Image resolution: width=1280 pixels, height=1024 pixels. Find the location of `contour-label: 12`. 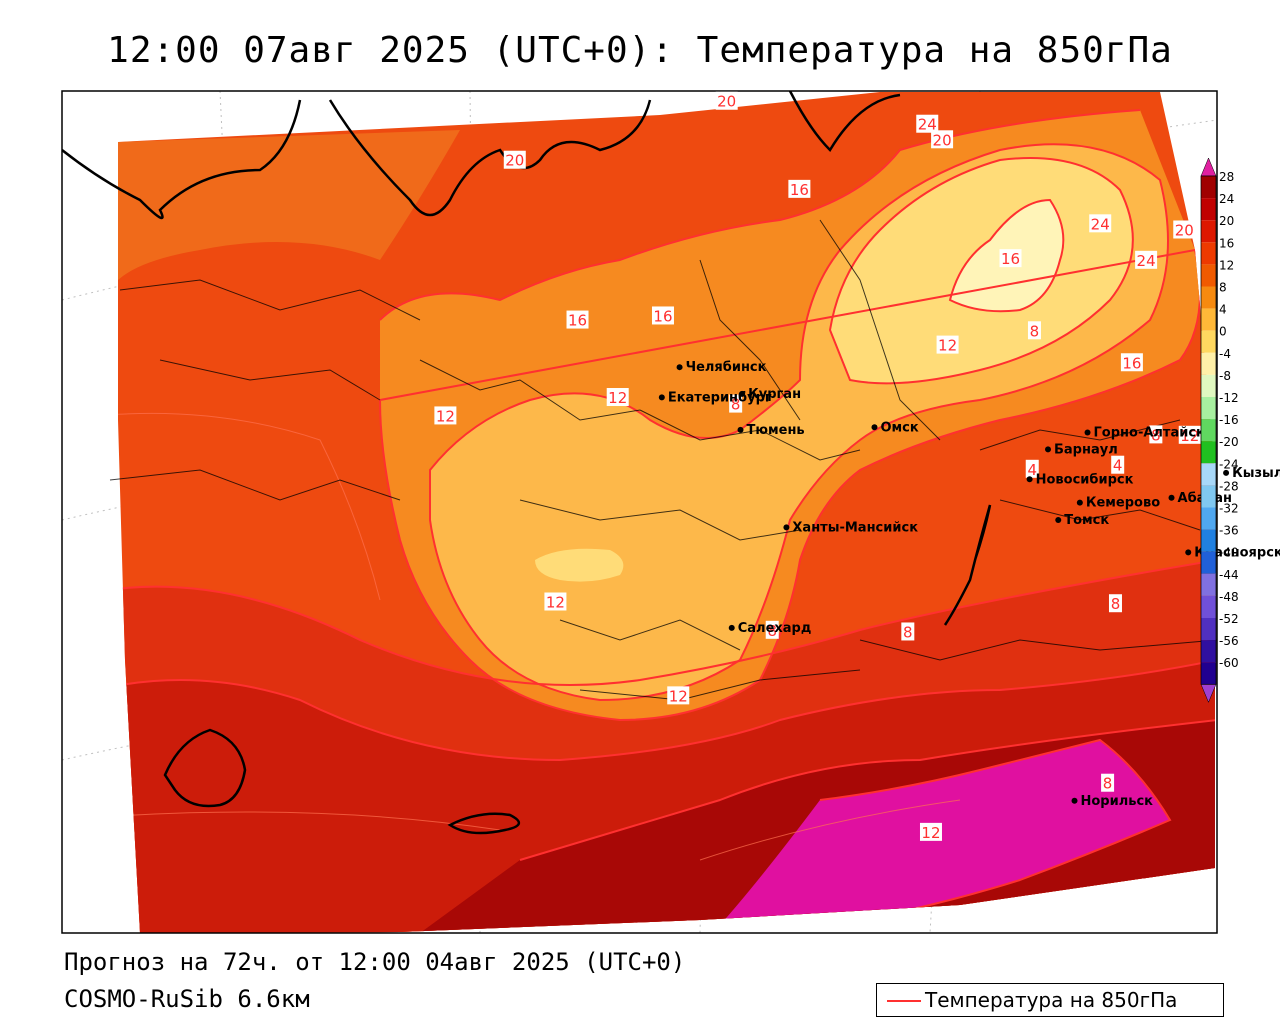

contour-label: 12 is located at coordinates (1189, 435).